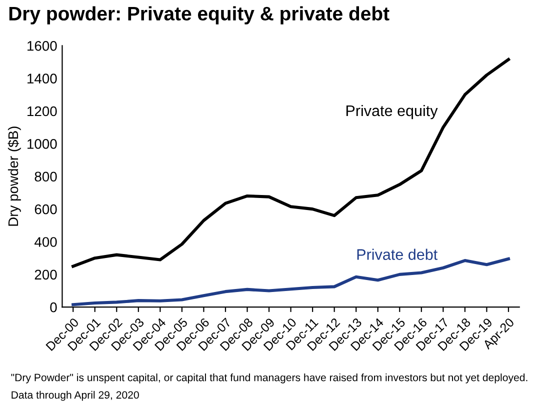  Describe the element at coordinates (45, 275) in the screenshot. I see `y-tick-label: 200` at that location.